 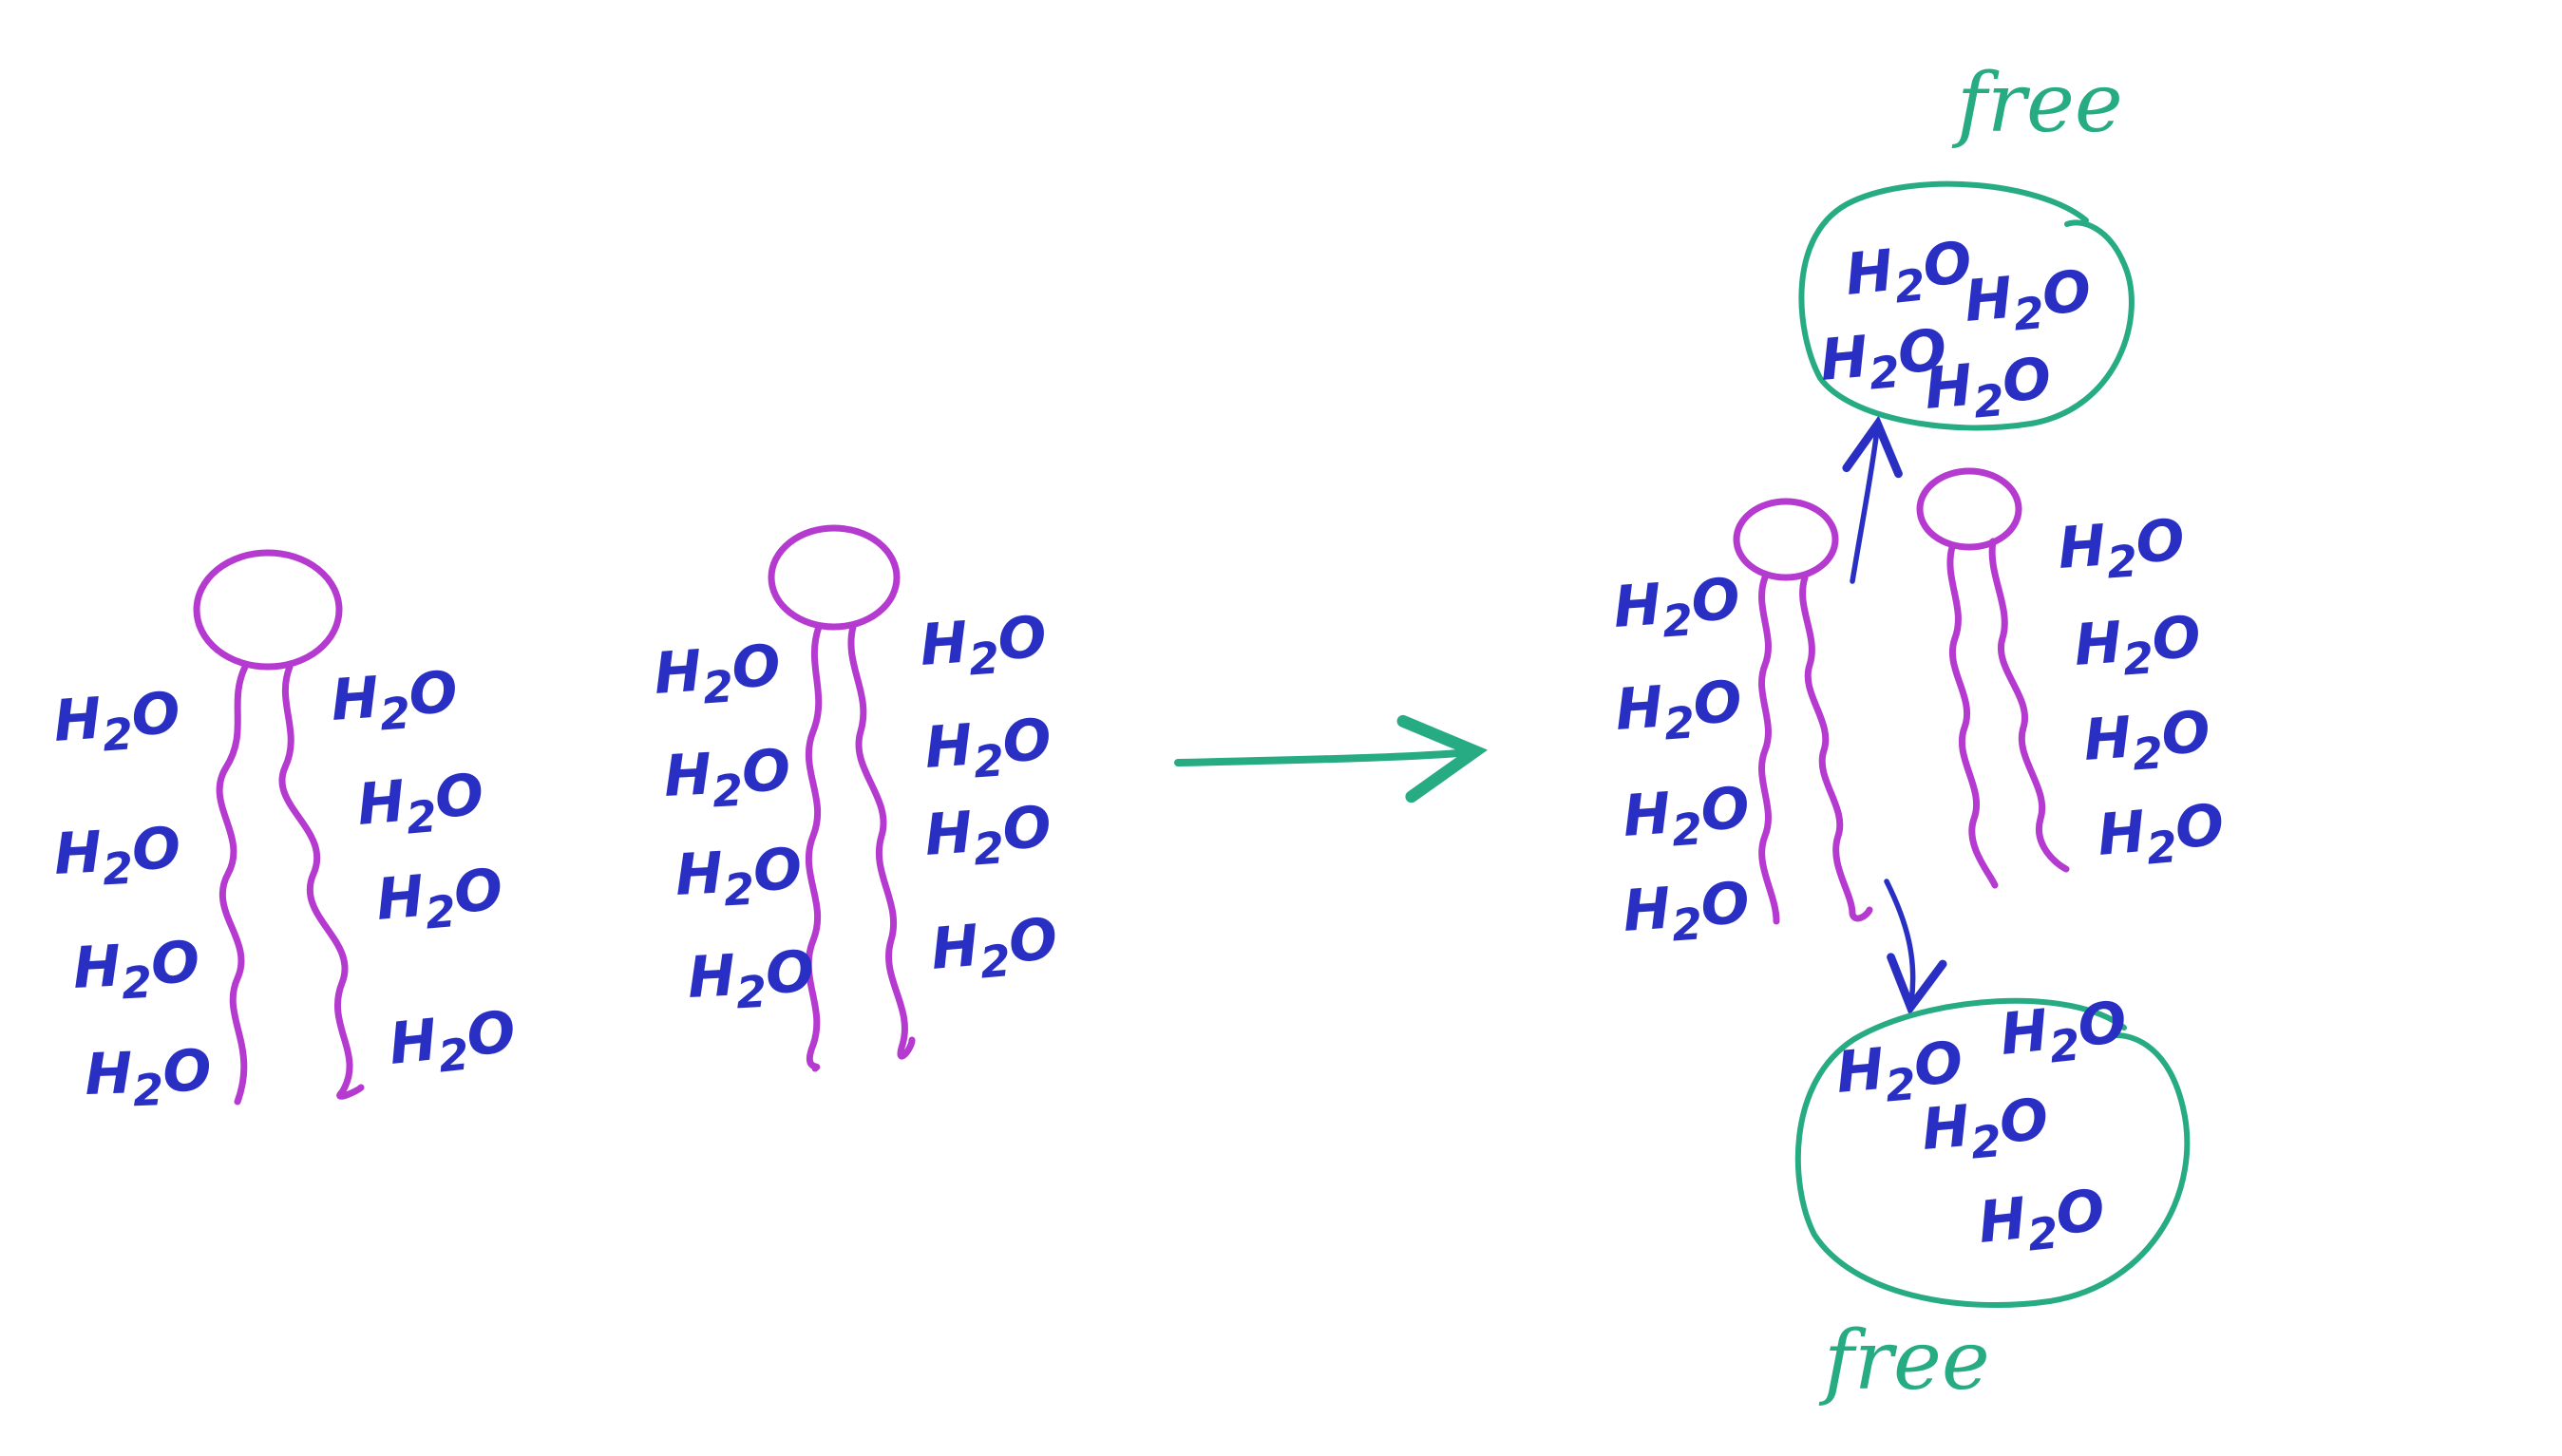 What do you see at coordinates (1904, 1361) in the screenshot?
I see `free-label-bottom: free` at bounding box center [1904, 1361].